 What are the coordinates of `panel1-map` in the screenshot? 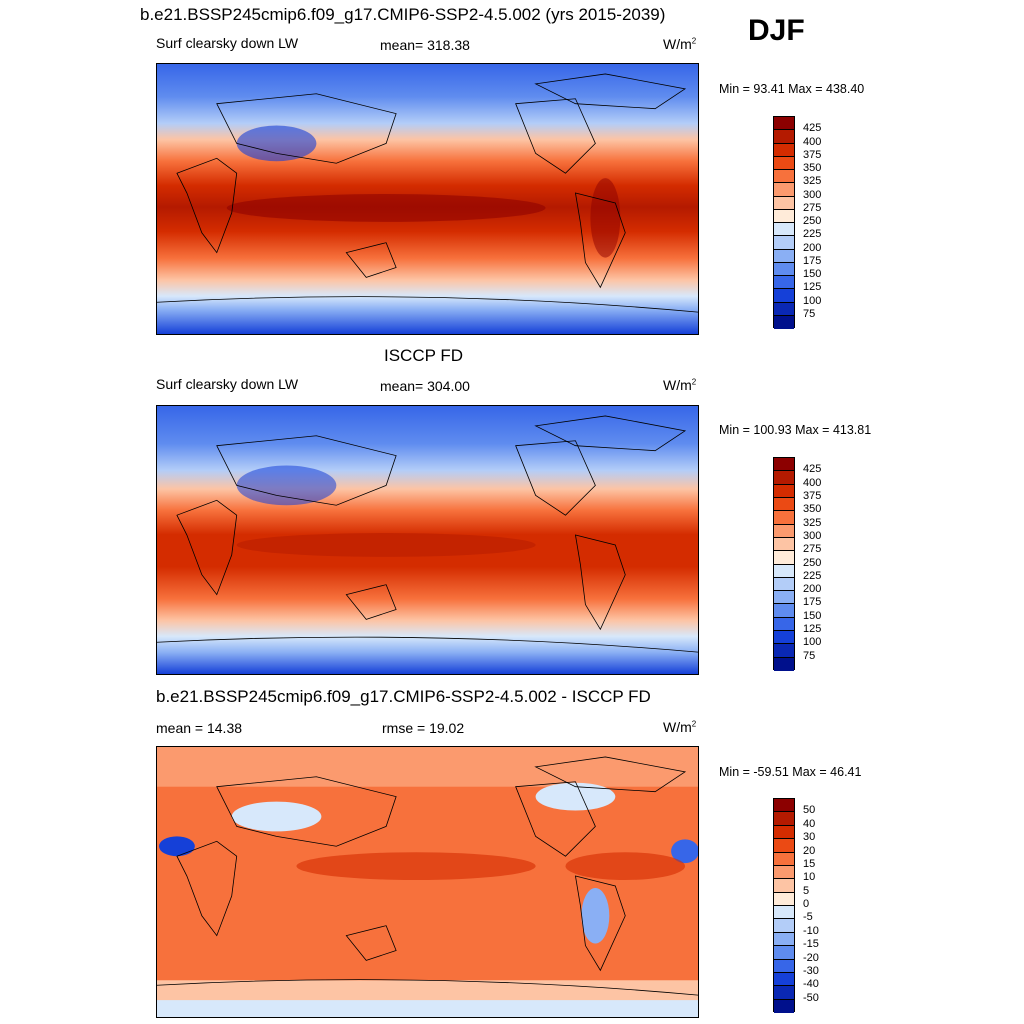 It's located at (427, 199).